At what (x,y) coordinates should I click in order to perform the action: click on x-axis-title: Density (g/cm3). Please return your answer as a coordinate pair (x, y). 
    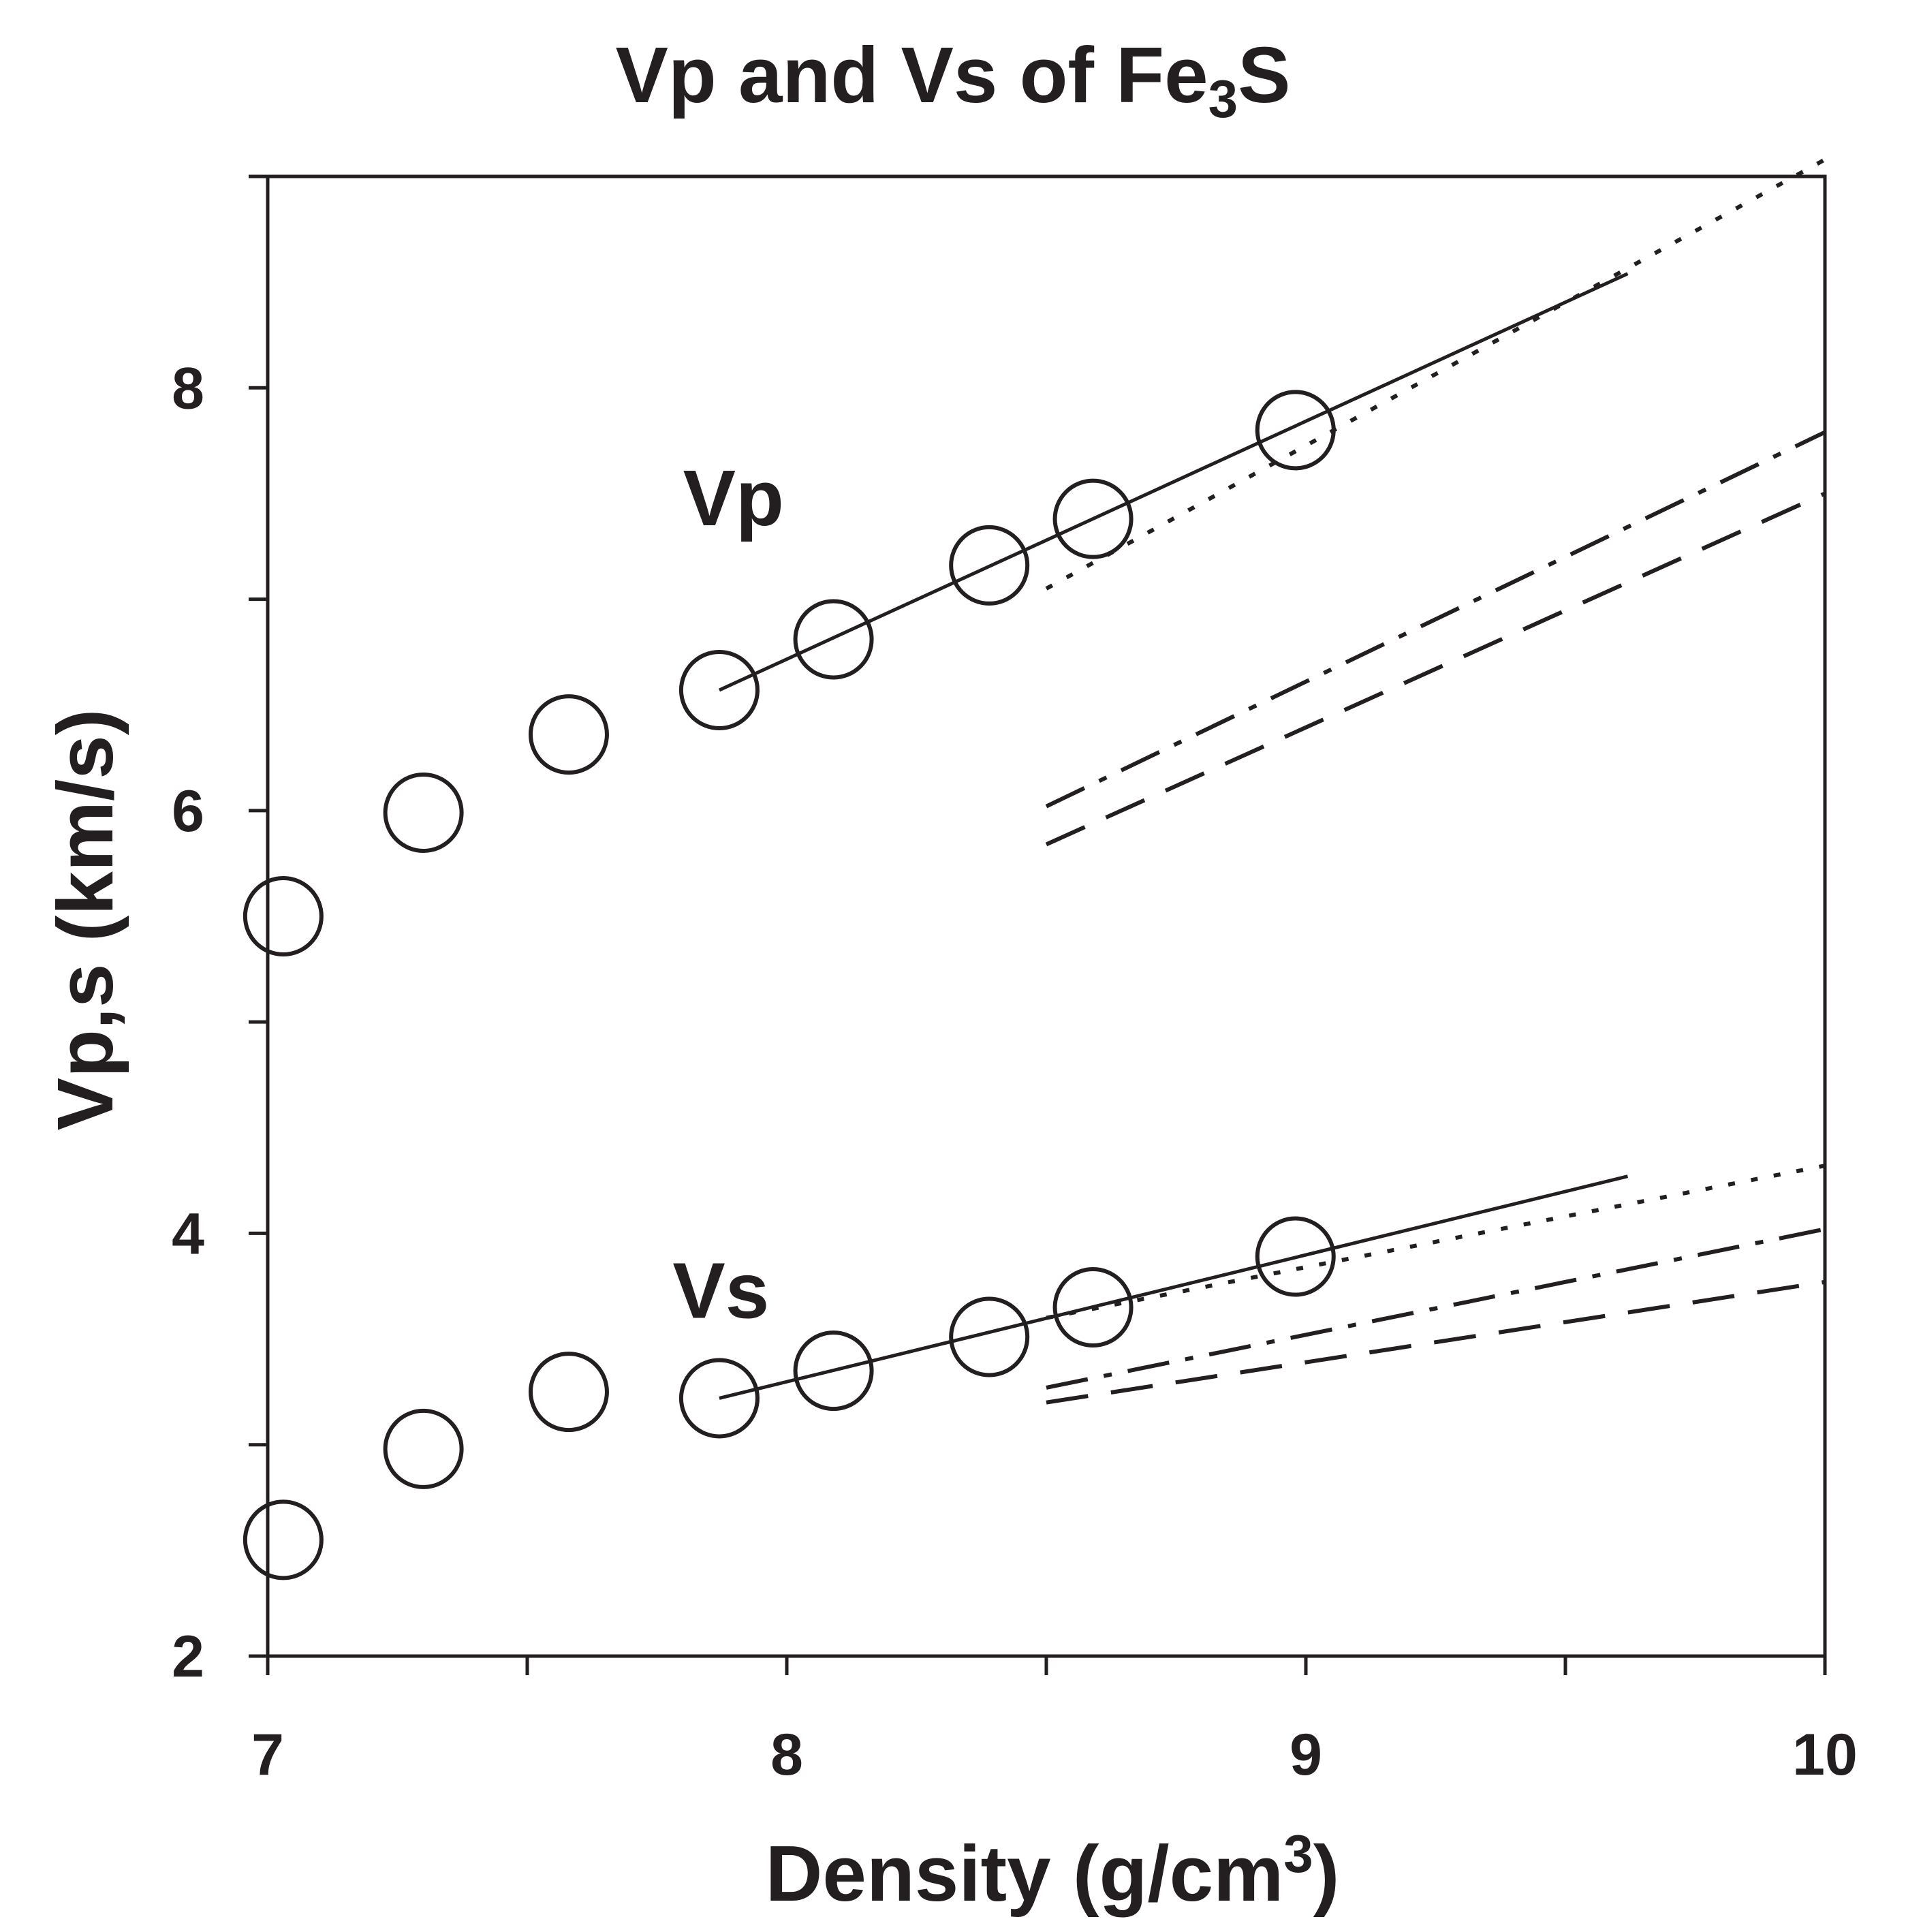
    Looking at the image, I should click on (1053, 1871).